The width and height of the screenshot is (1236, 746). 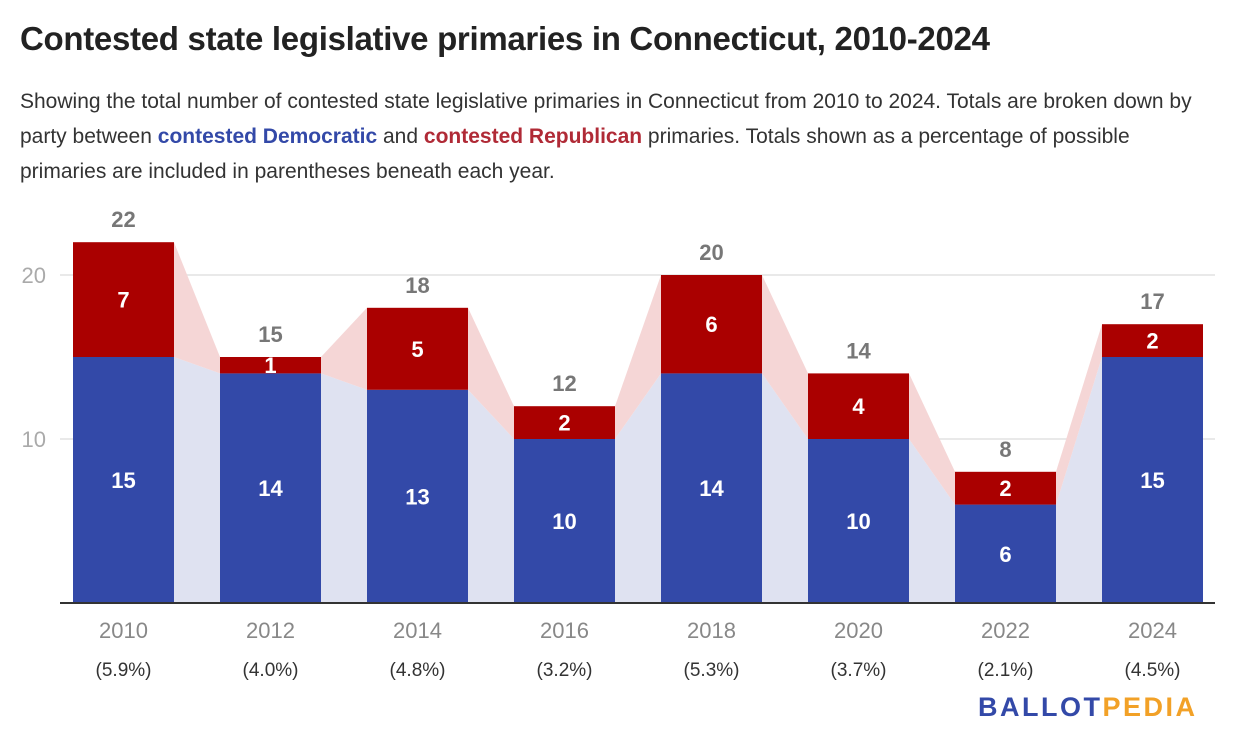 What do you see at coordinates (34, 275) in the screenshot?
I see `y-tick-label: 20` at bounding box center [34, 275].